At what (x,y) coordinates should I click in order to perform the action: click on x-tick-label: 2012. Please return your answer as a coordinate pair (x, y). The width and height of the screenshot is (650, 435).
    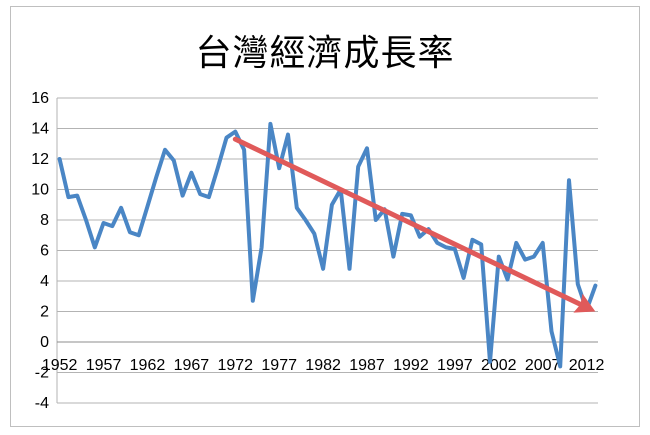
    Looking at the image, I should click on (587, 365).